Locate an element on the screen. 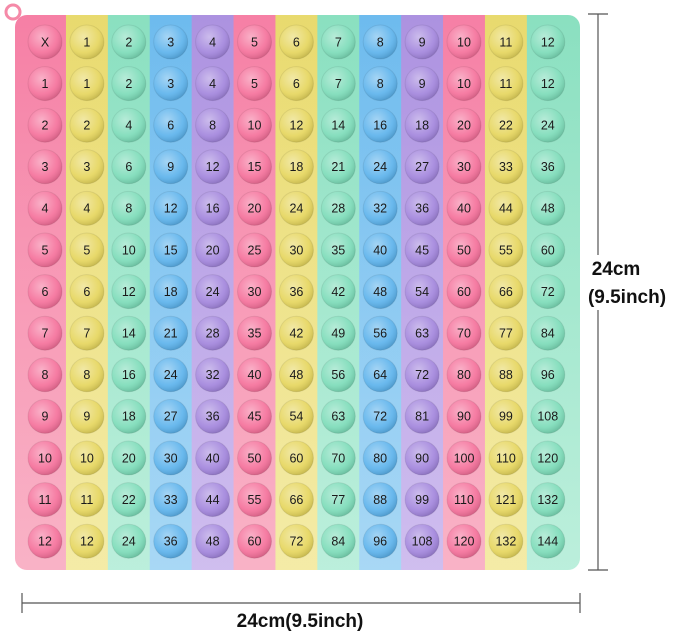  cell-label: 3 is located at coordinates (170, 42).